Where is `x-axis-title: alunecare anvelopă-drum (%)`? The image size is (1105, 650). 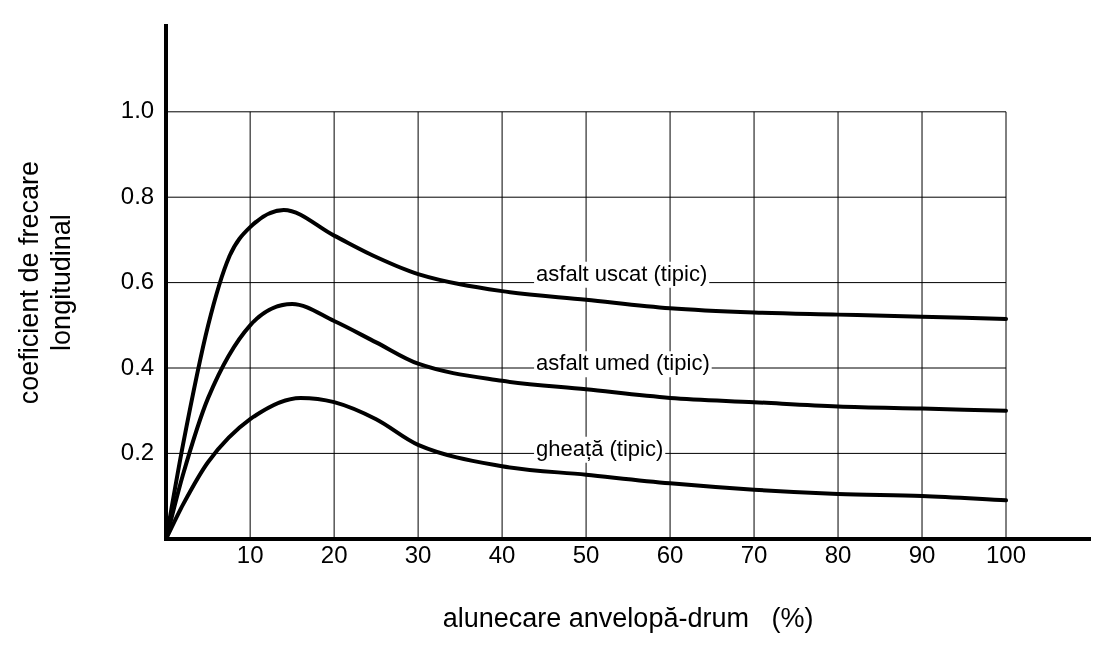
x-axis-title: alunecare anvelopă-drum (%) is located at coordinates (628, 618).